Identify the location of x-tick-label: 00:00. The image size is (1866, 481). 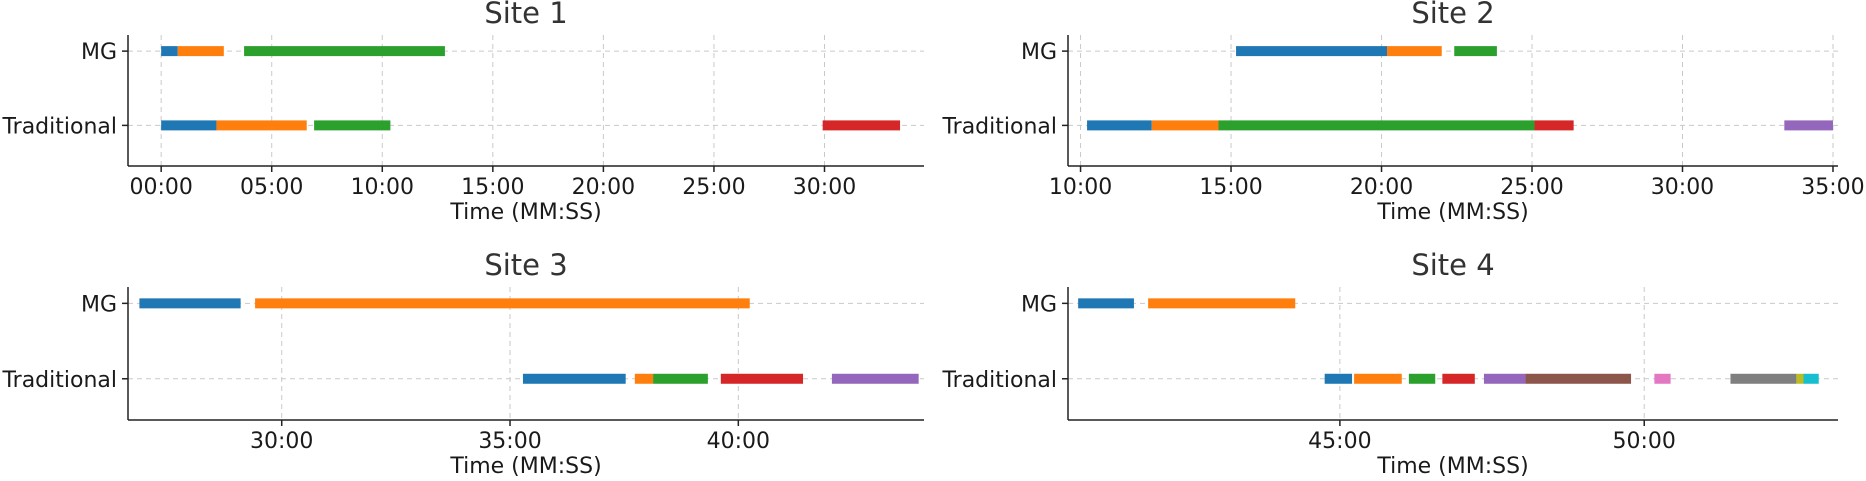
(160, 187).